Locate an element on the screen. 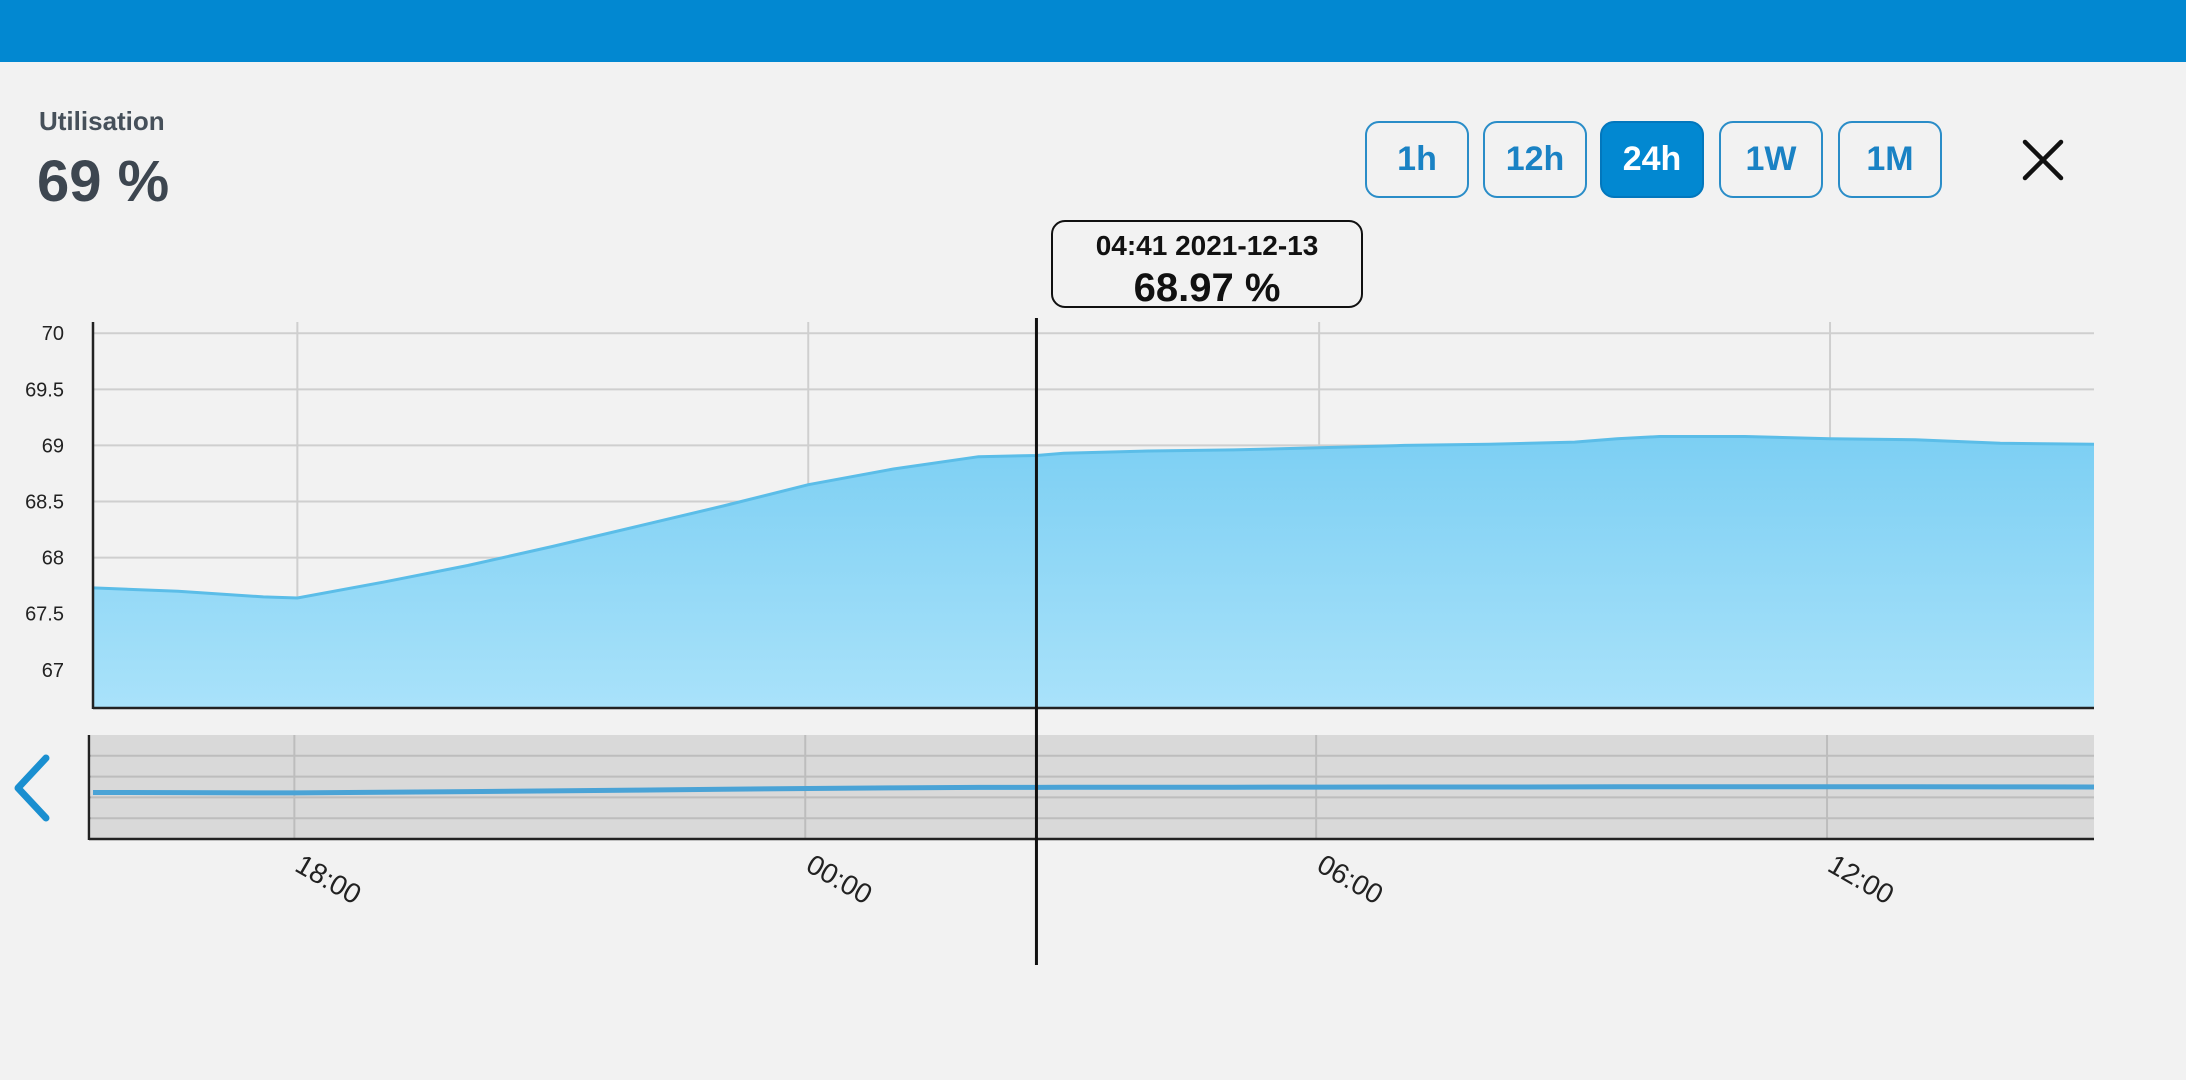 The height and width of the screenshot is (1080, 2186). y-tick-label: 69 is located at coordinates (53, 446).